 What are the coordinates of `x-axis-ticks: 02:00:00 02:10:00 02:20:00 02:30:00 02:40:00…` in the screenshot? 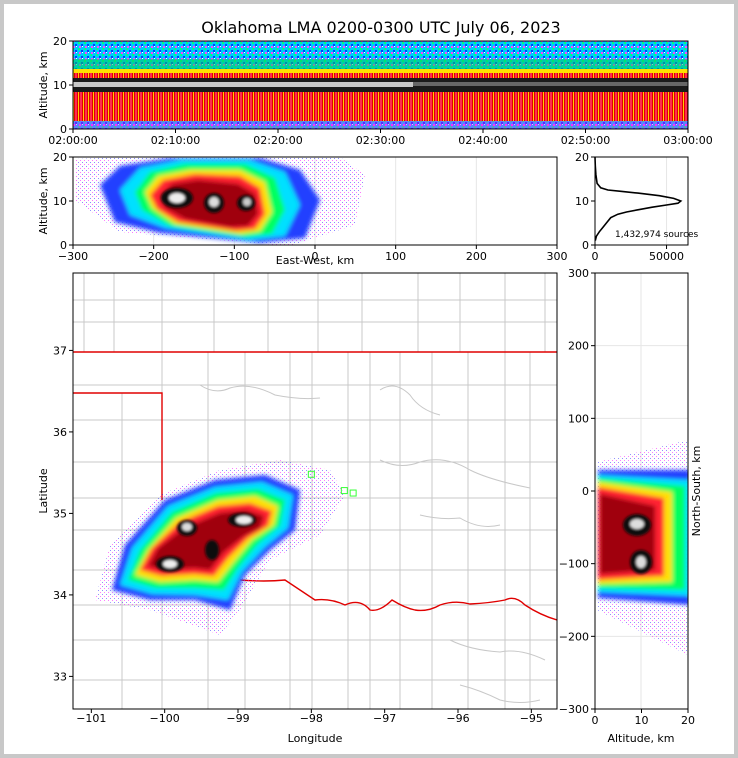 It's located at (380, 138).